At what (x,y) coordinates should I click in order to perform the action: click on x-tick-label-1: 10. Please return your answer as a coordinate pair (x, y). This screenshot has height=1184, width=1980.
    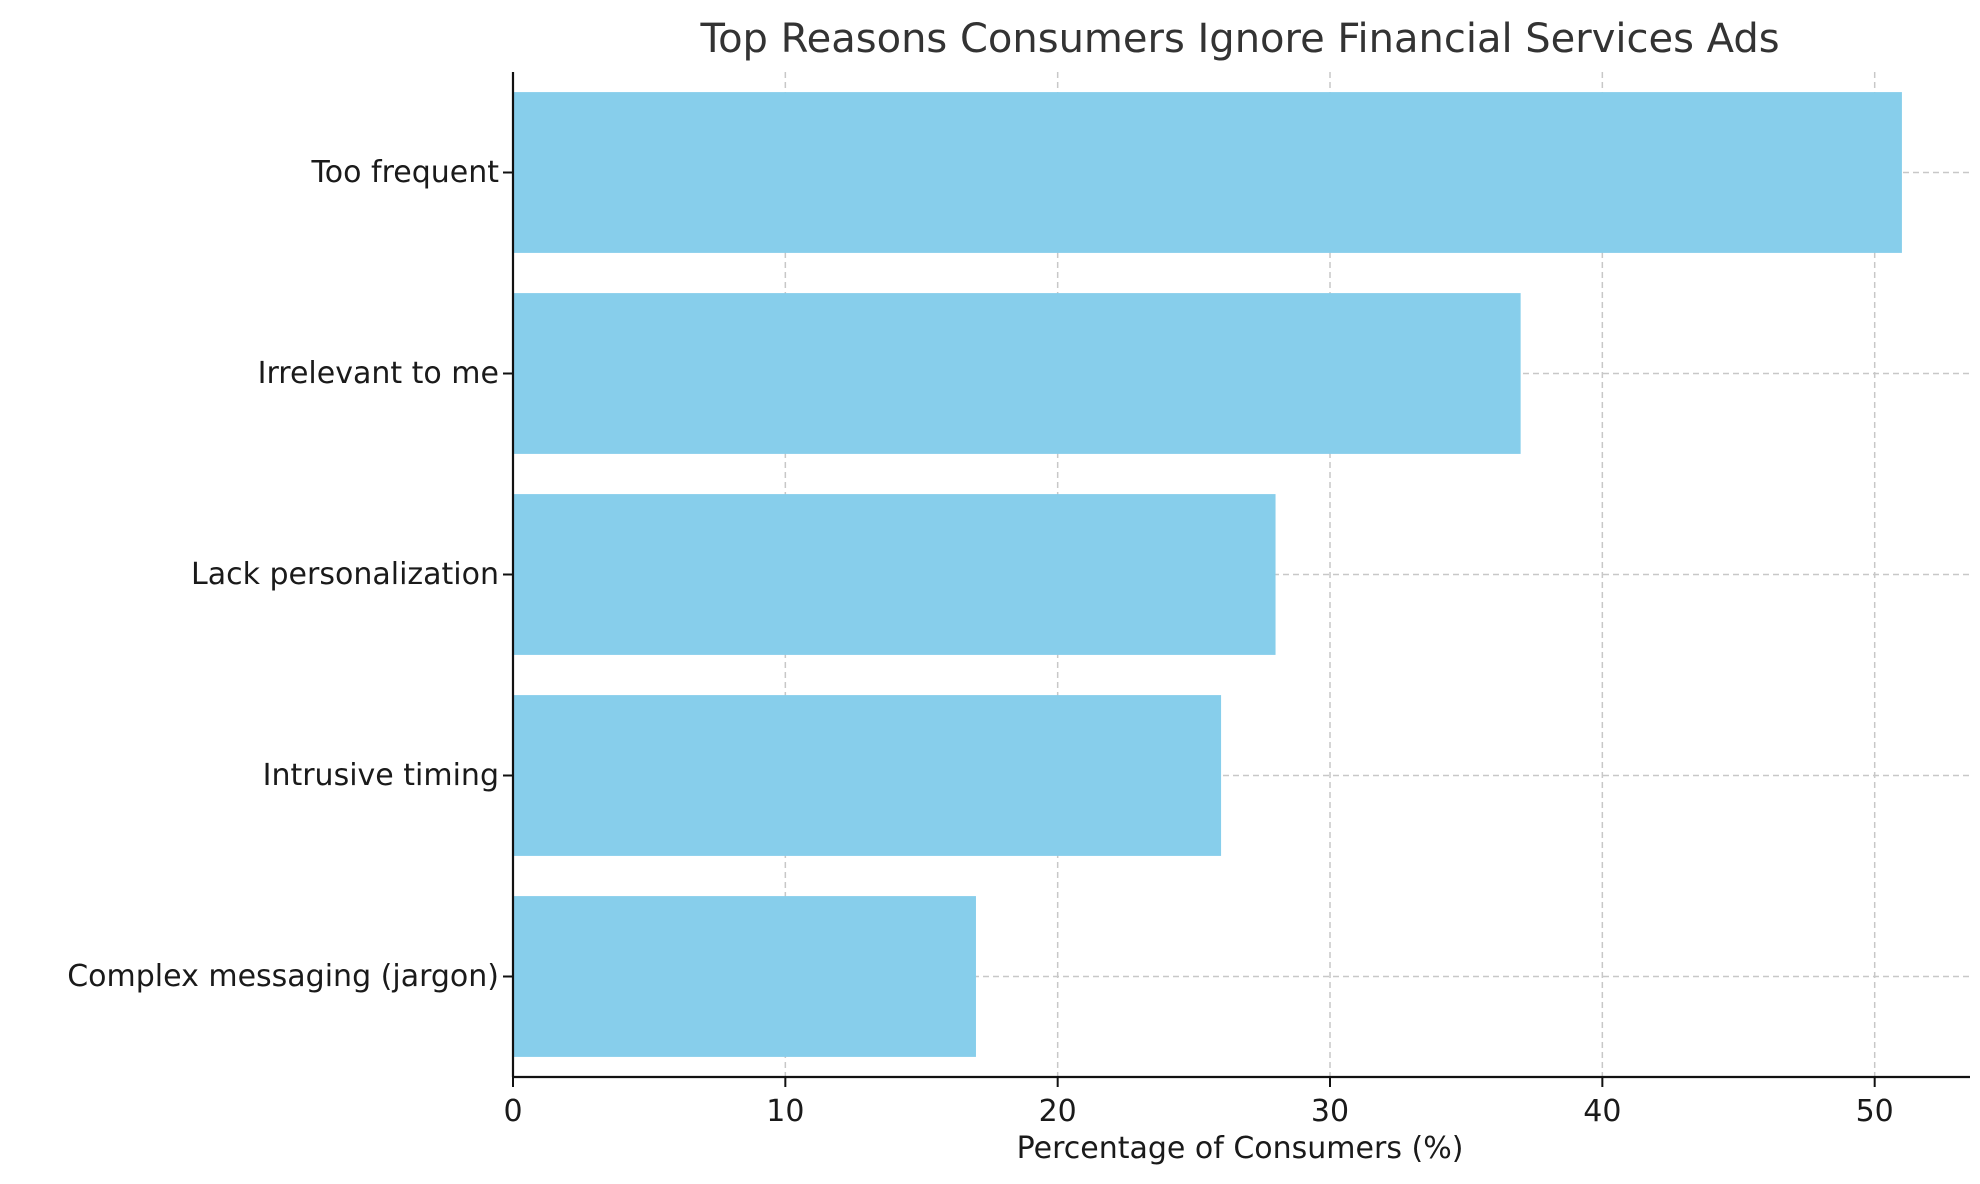
    Looking at the image, I should click on (785, 1111).